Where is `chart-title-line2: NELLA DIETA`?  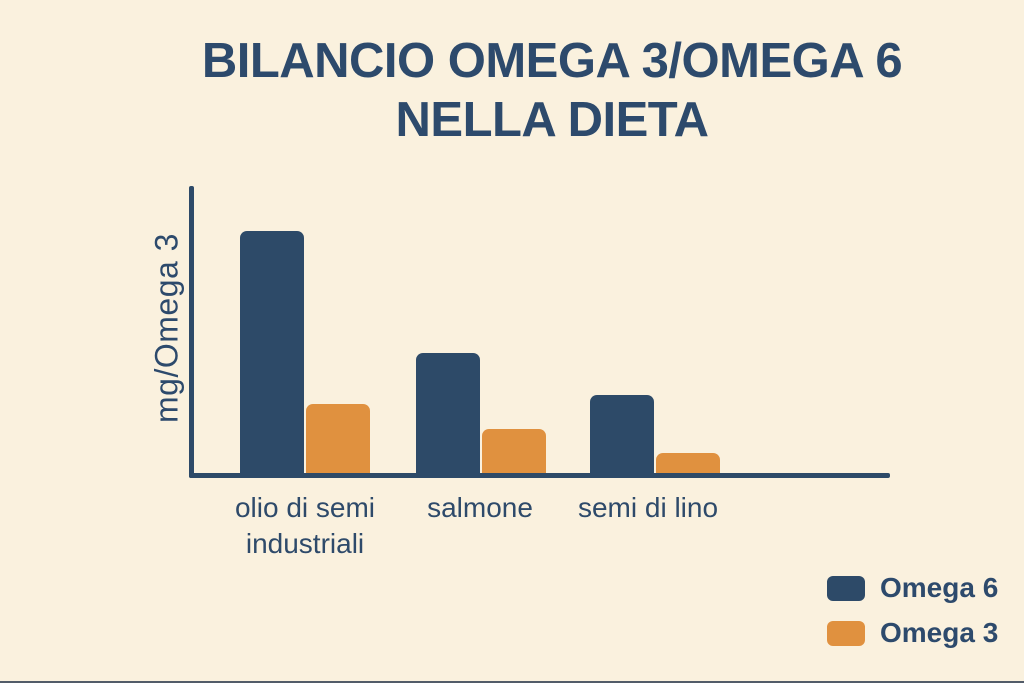
chart-title-line2: NELLA DIETA is located at coordinates (552, 120).